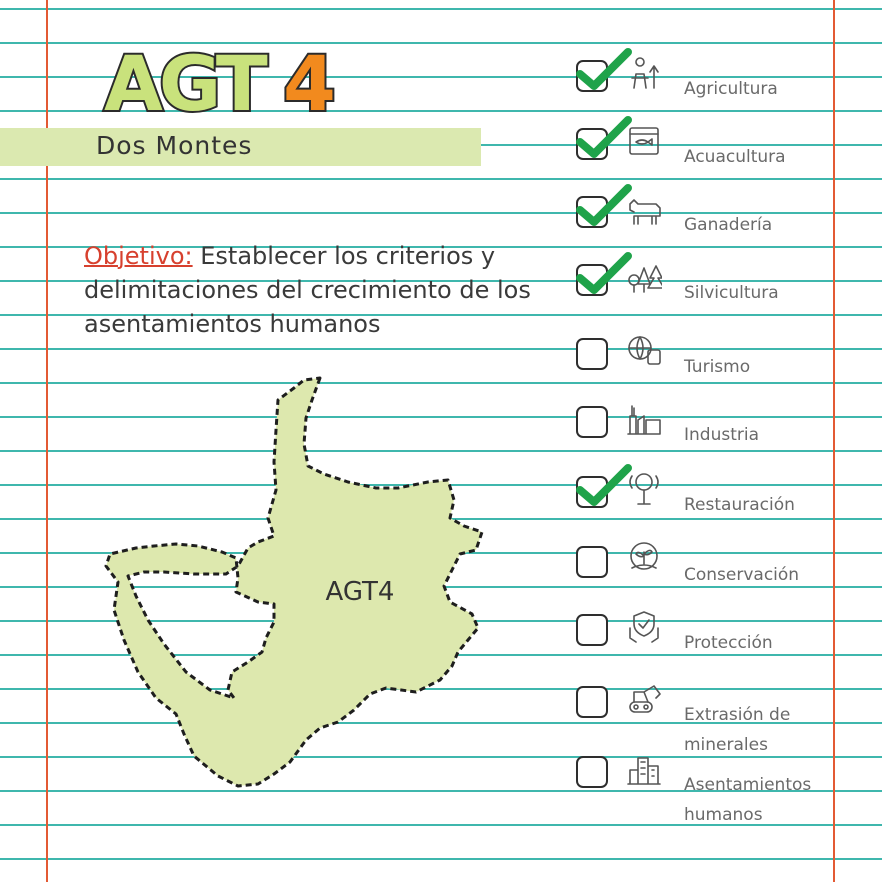 The height and width of the screenshot is (882, 882). I want to click on activity-item: Industria, so click(704, 437).